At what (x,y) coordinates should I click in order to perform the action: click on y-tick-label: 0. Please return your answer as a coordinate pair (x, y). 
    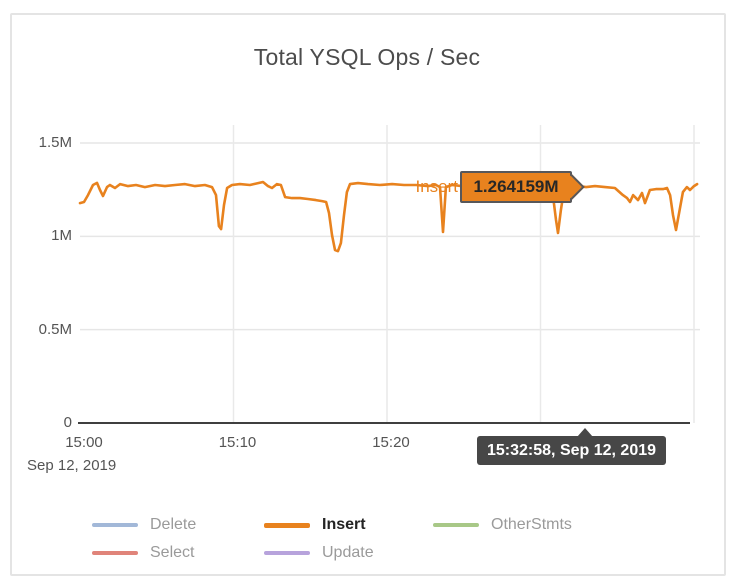
    Looking at the image, I should click on (67, 422).